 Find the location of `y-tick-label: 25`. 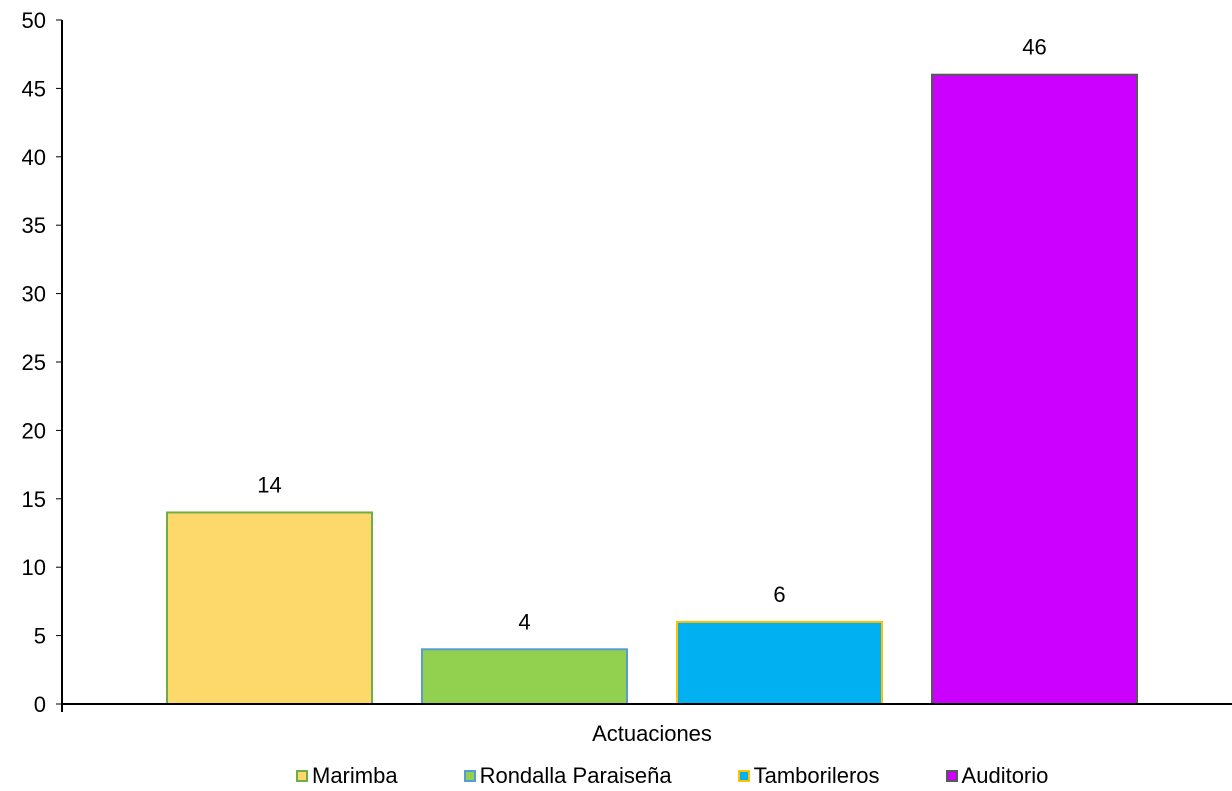

y-tick-label: 25 is located at coordinates (34, 362).